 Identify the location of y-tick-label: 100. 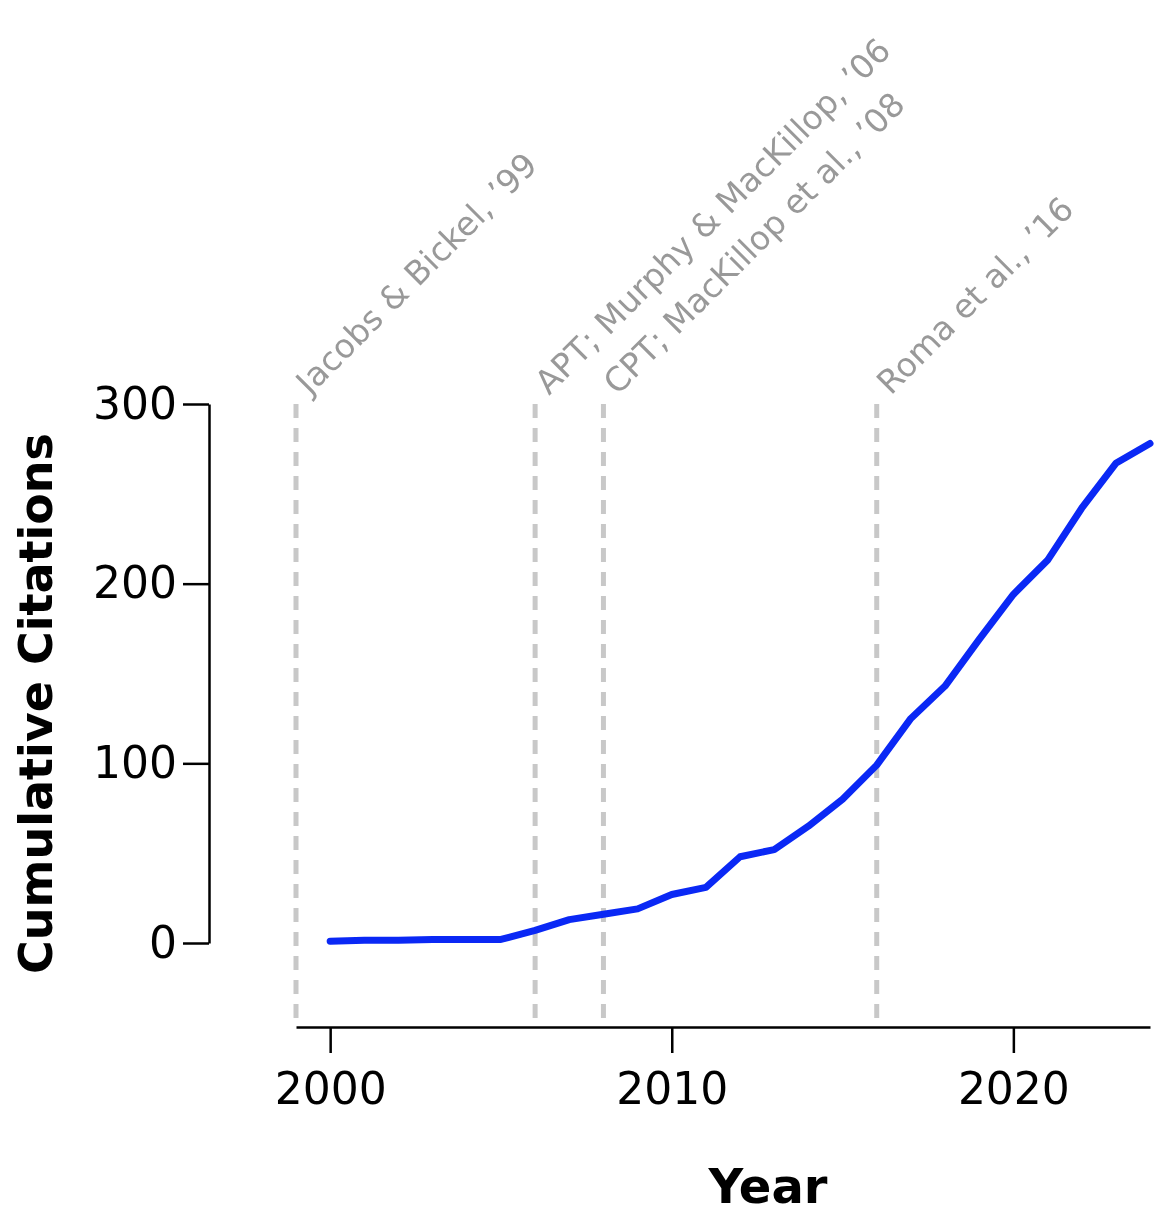
(135, 762).